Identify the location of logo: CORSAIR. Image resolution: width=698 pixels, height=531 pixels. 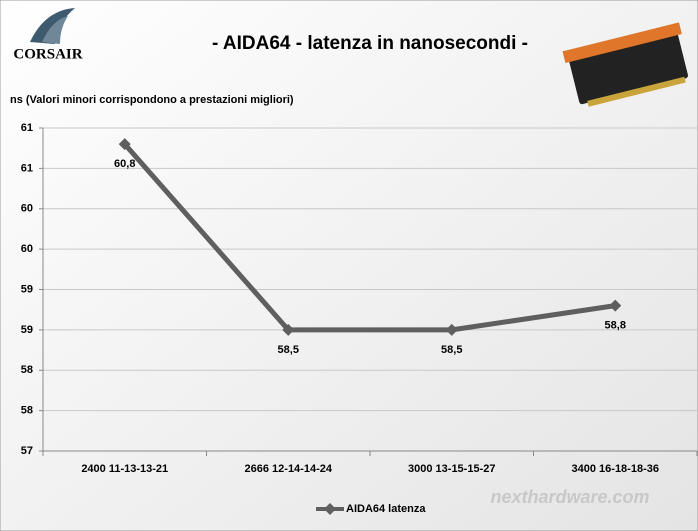
(48, 35).